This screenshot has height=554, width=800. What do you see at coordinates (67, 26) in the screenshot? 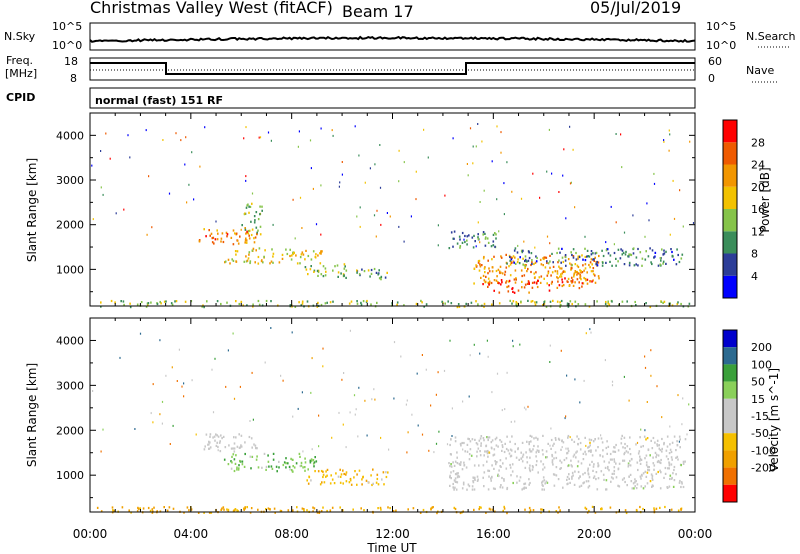
I see `nsky-tick-top: 10^5` at bounding box center [67, 26].